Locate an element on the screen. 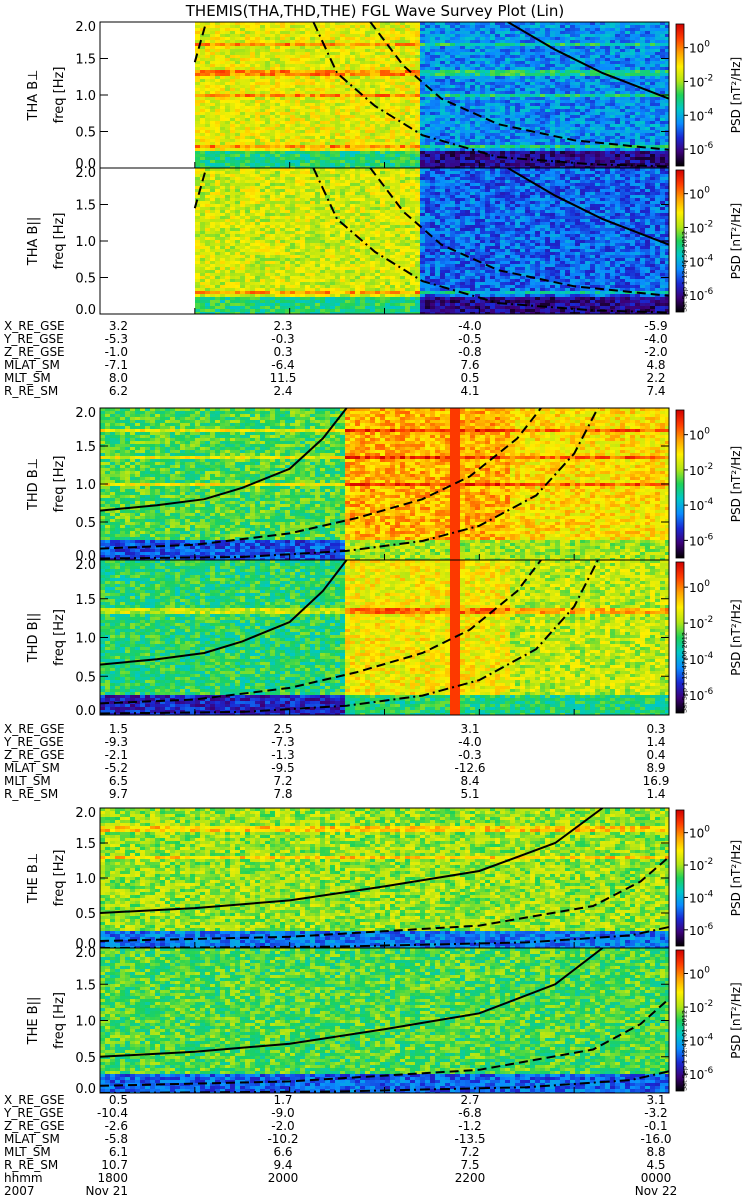 This screenshot has height=1204, width=750. ephemeris-value: -7.3 is located at coordinates (282, 742).